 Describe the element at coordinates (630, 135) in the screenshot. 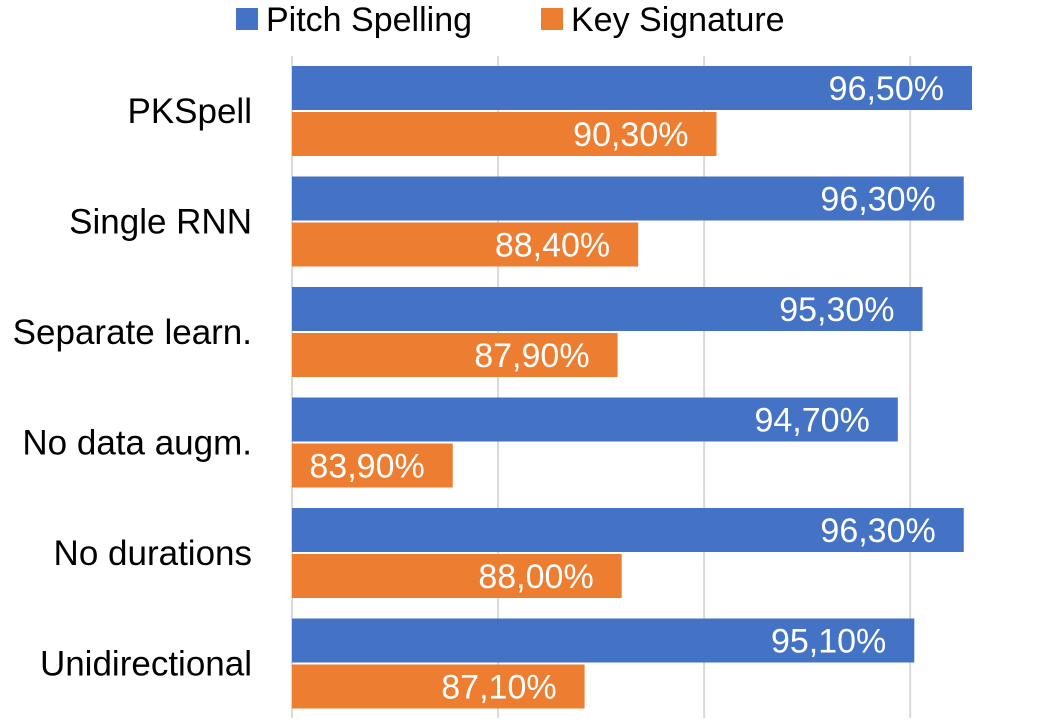

I see `data-label: 90,30%` at that location.